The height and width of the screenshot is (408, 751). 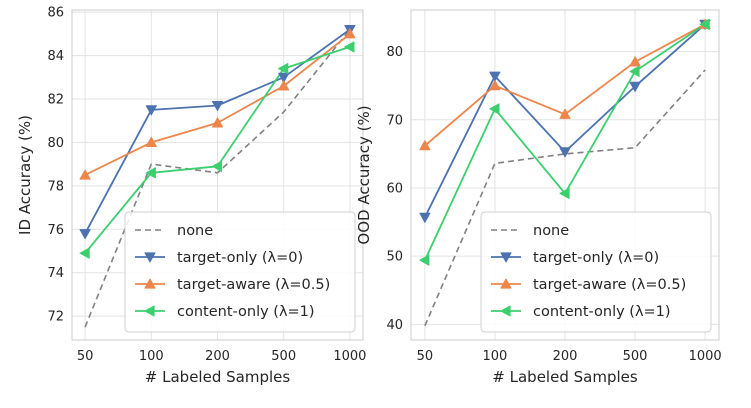 I want to click on y-tick-label: 74, so click(x=55, y=273).